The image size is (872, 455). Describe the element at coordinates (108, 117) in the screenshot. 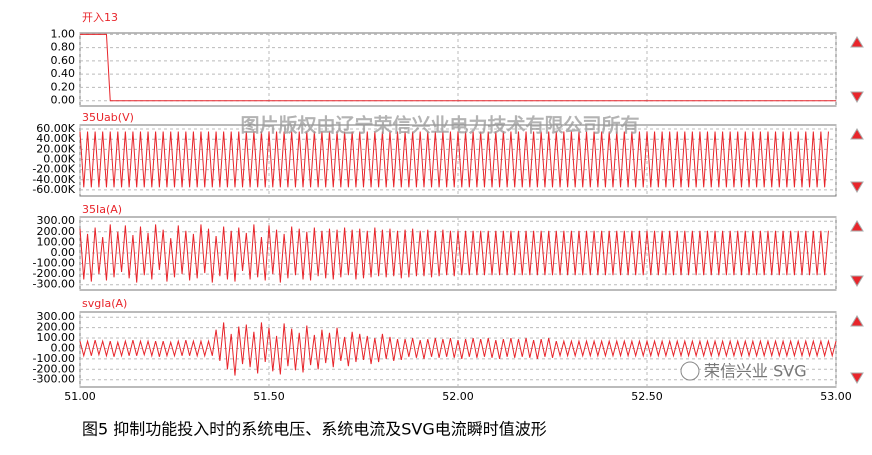

I see `panel-title: 35Uab(V)` at that location.